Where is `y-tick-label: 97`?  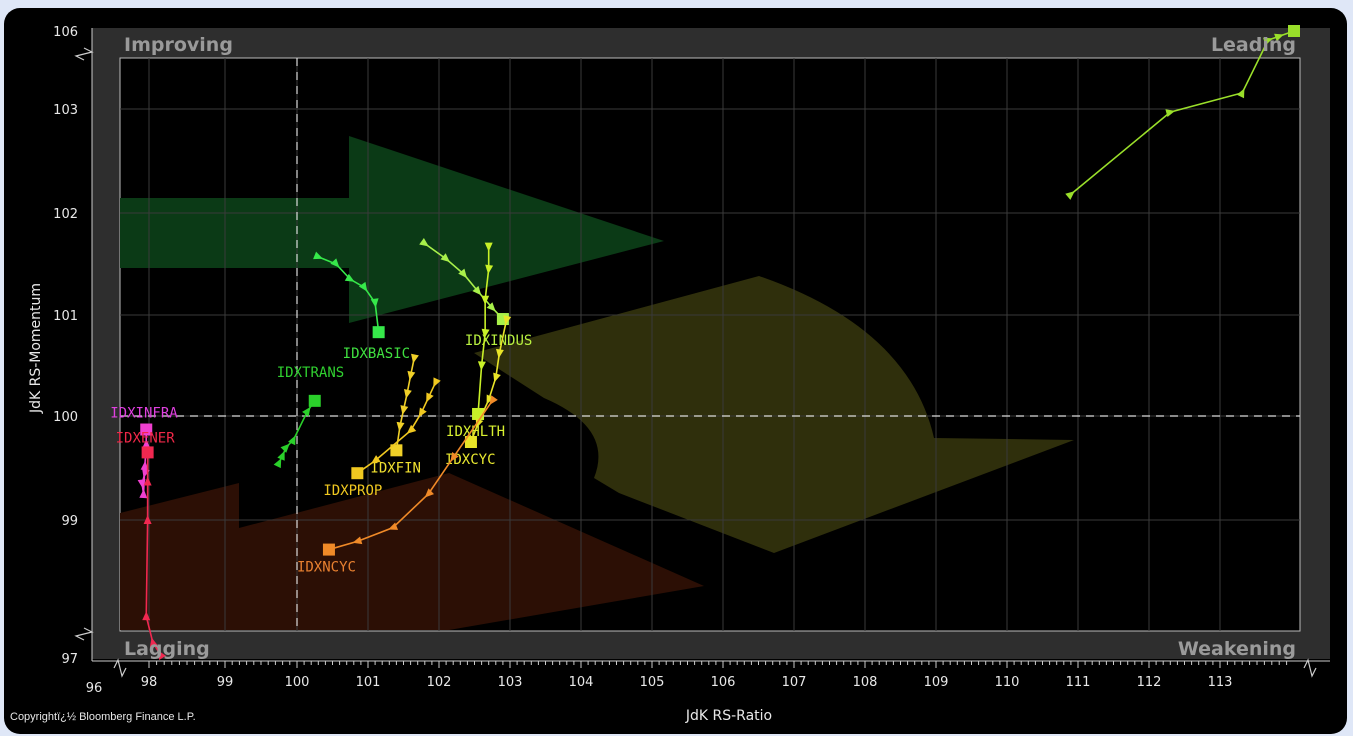
y-tick-label: 97 is located at coordinates (69, 659).